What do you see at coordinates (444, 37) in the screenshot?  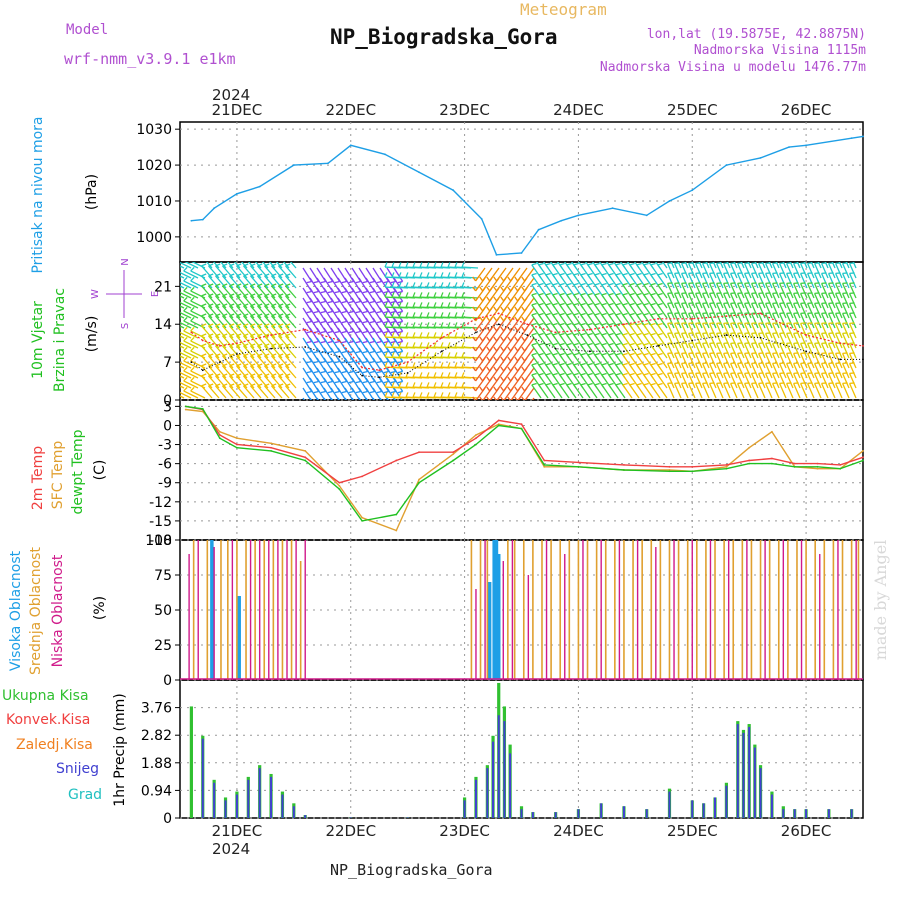 I see `station-title: NP_Biogradska_Gora` at bounding box center [444, 37].